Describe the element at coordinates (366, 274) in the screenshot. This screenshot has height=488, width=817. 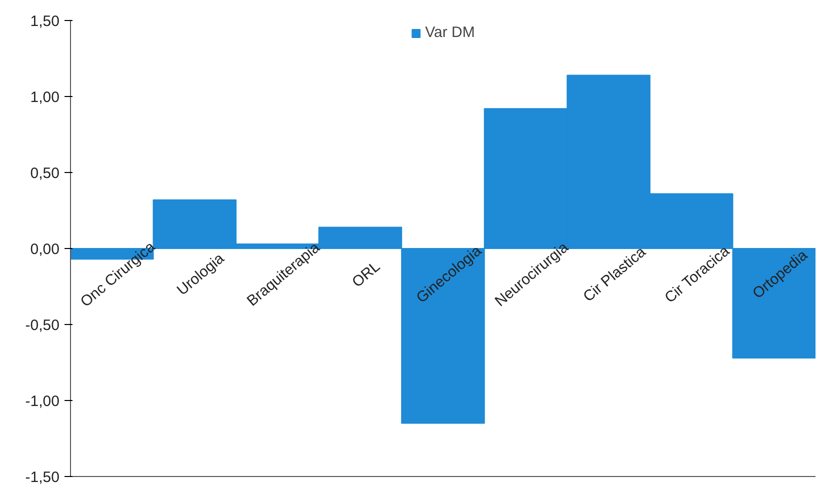
I see `x-tick-label: ORL` at that location.